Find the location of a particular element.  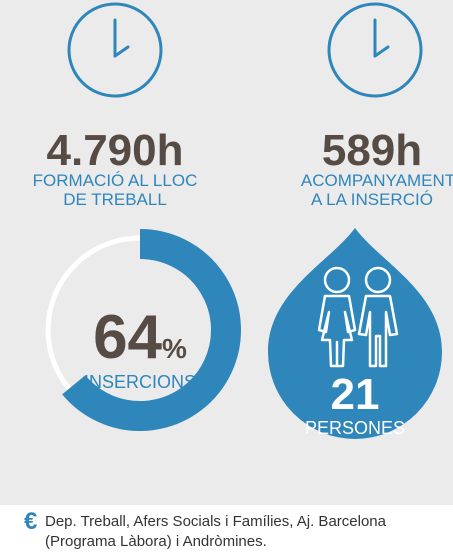

euro-icon: € is located at coordinates (30, 521).